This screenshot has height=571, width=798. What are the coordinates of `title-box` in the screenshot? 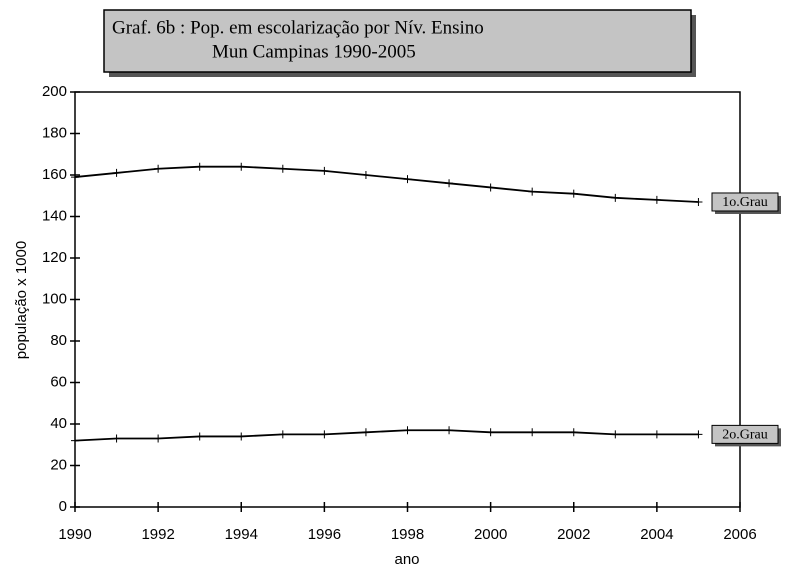 It's located at (397, 41).